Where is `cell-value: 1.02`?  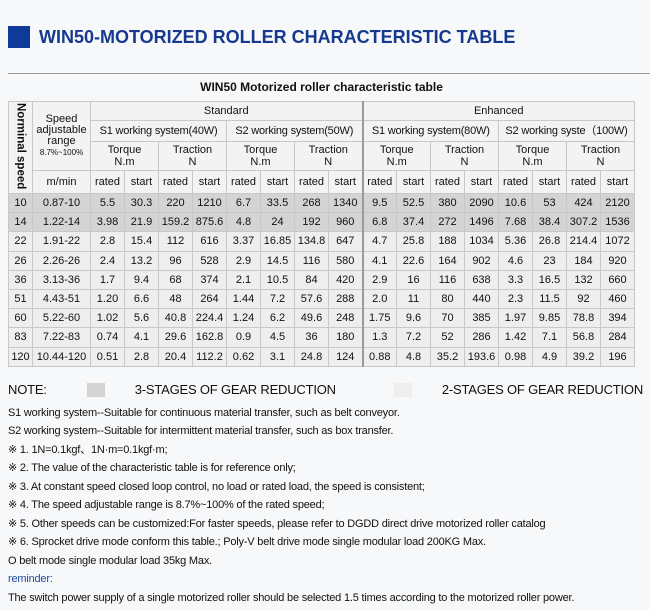 cell-value: 1.02 is located at coordinates (107, 318).